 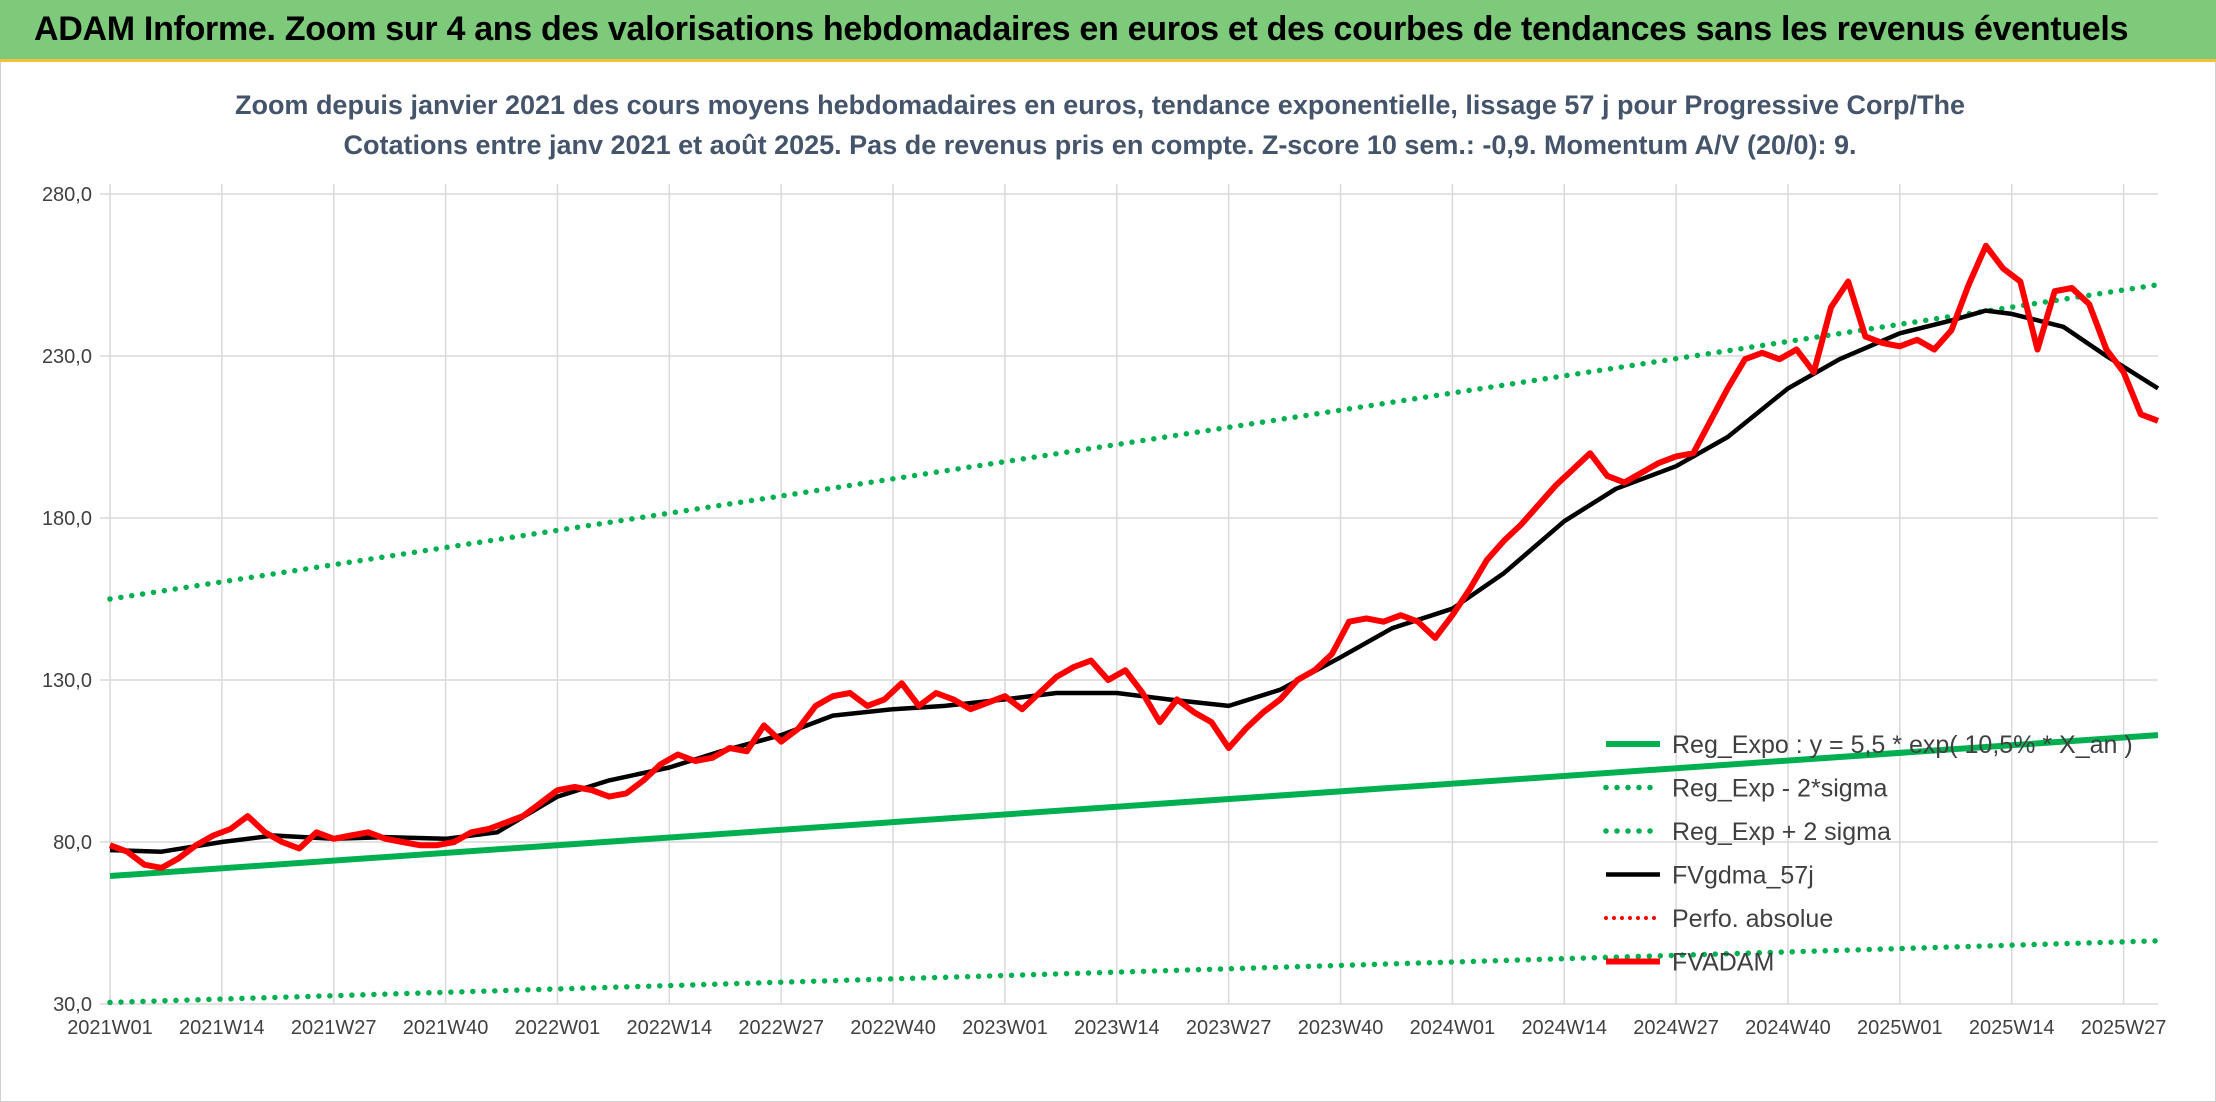 What do you see at coordinates (893, 1028) in the screenshot?
I see `x-tick-label: 2022W40` at bounding box center [893, 1028].